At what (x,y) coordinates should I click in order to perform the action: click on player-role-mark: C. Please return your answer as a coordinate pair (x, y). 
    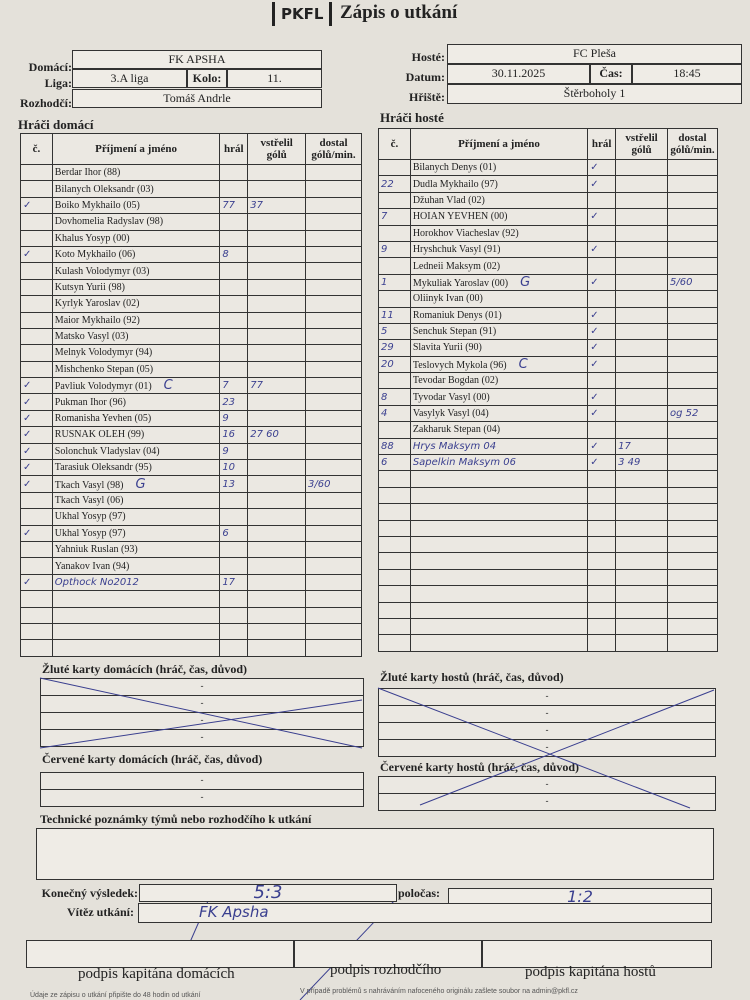
    Looking at the image, I should click on (523, 364).